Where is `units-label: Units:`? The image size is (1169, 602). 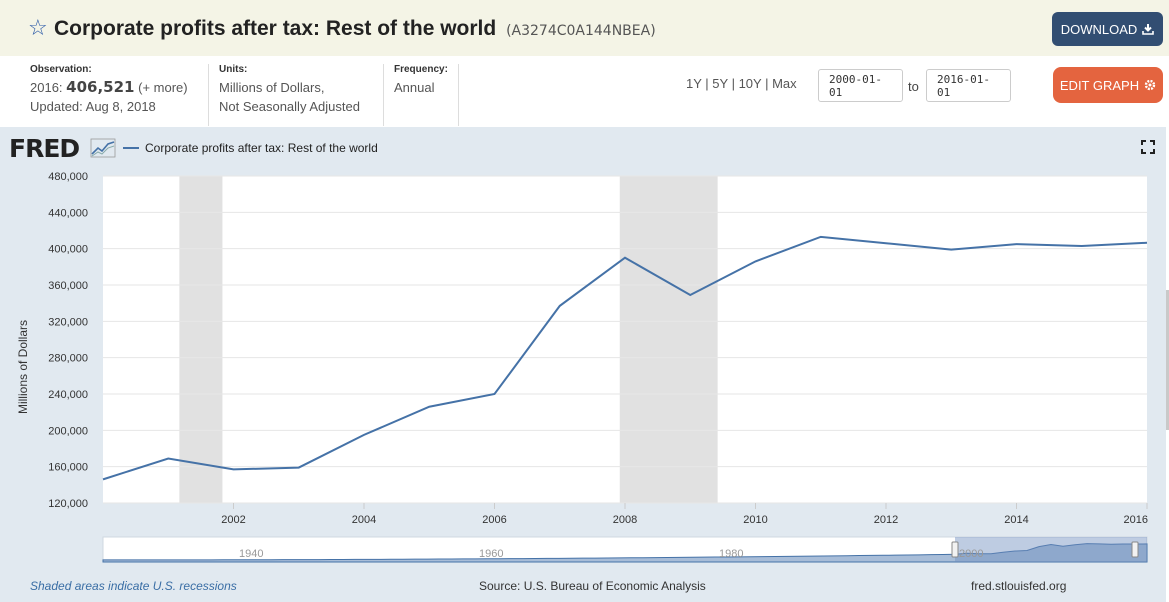
units-label: Units: is located at coordinates (233, 69).